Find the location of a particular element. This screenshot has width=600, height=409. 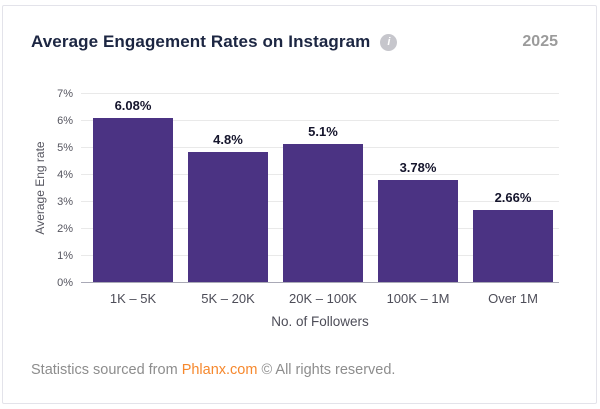

bar-value-label: 2.66% is located at coordinates (513, 198).